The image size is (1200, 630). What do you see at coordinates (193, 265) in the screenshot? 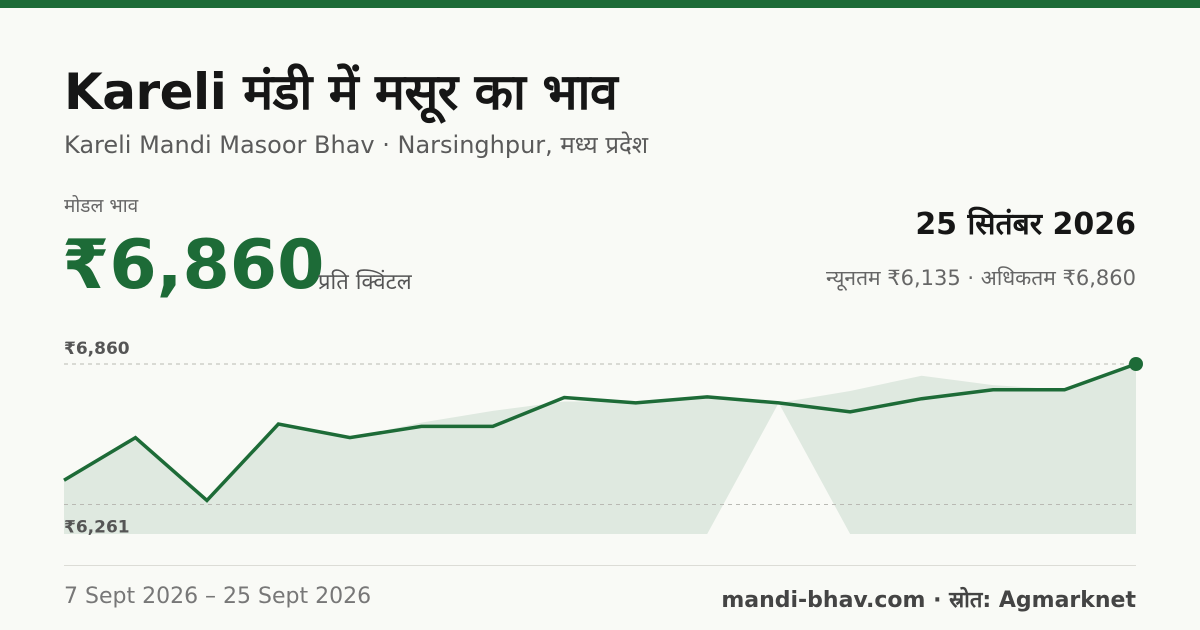
I see `modal-price-value: ₹6,860` at bounding box center [193, 265].